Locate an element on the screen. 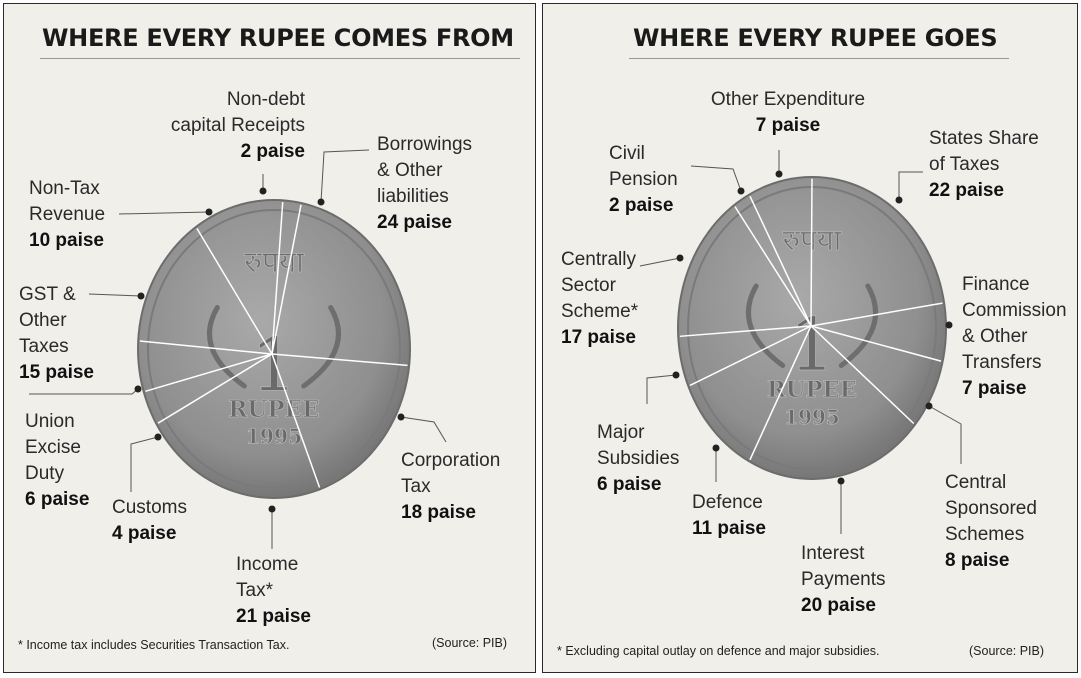  label-states-share: States Share of Taxes 22 paise is located at coordinates (984, 164).